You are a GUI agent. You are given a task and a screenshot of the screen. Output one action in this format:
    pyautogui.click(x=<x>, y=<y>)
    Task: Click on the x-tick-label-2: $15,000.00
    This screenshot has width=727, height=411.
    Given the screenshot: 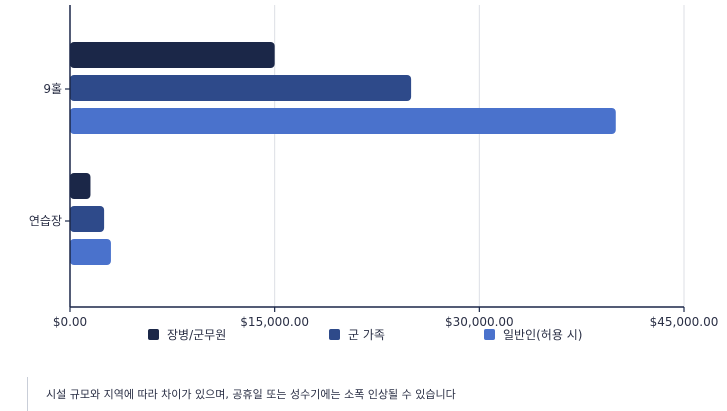 What is the action you would take?
    pyautogui.click(x=274, y=322)
    